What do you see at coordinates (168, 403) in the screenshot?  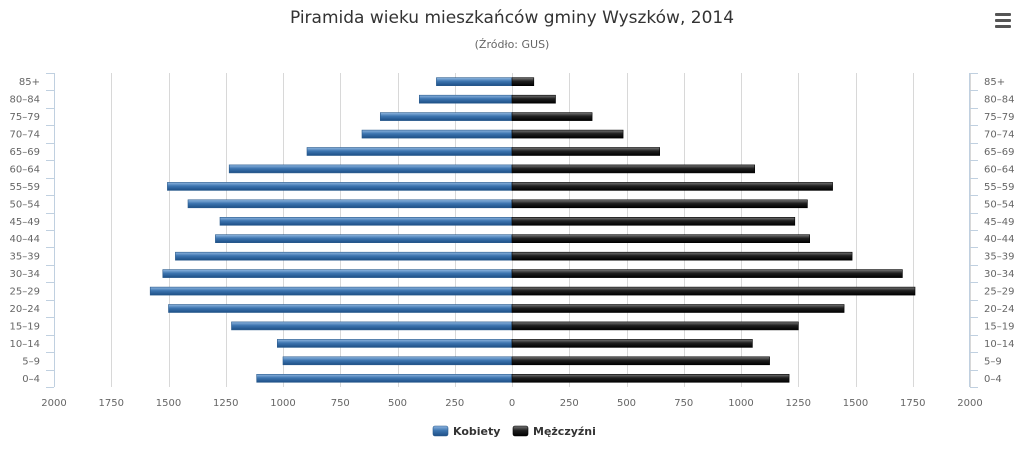 I see `x-tick-label-2: 1500` at bounding box center [168, 403].